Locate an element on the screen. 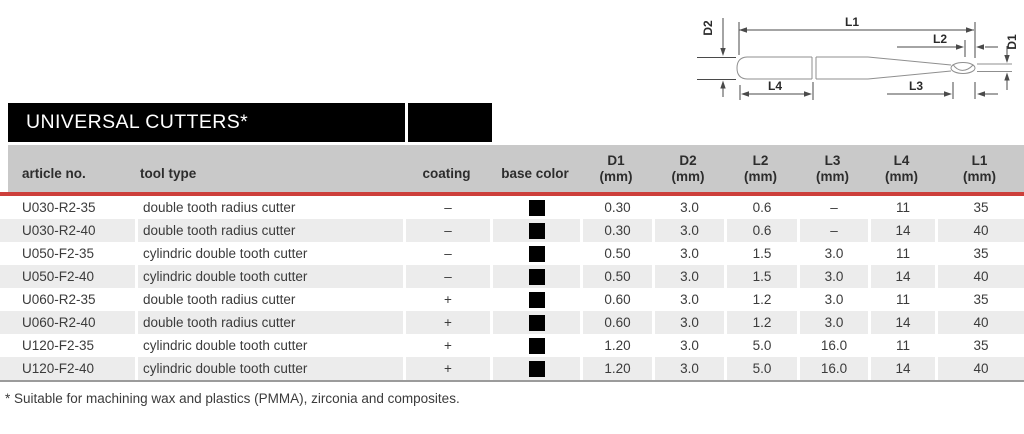 Image resolution: width=1024 pixels, height=434 pixels. col-header-label: tool type is located at coordinates (168, 173).